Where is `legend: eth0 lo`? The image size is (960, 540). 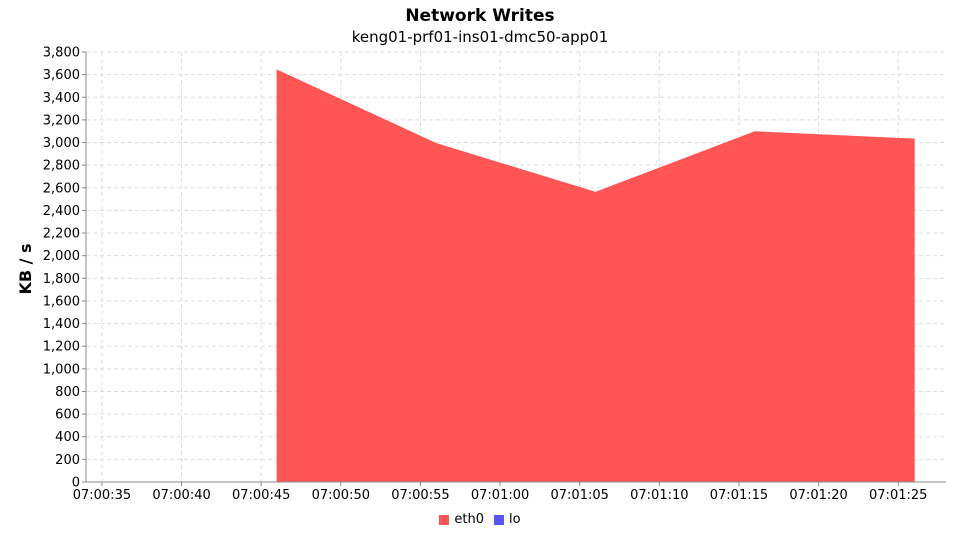
legend: eth0 lo is located at coordinates (480, 519).